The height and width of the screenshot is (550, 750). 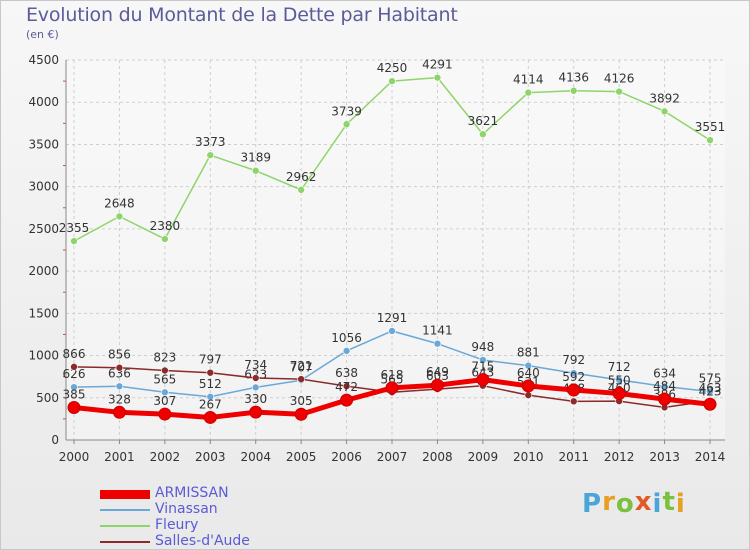 I want to click on y-tick-label: 3000, so click(x=43, y=187).